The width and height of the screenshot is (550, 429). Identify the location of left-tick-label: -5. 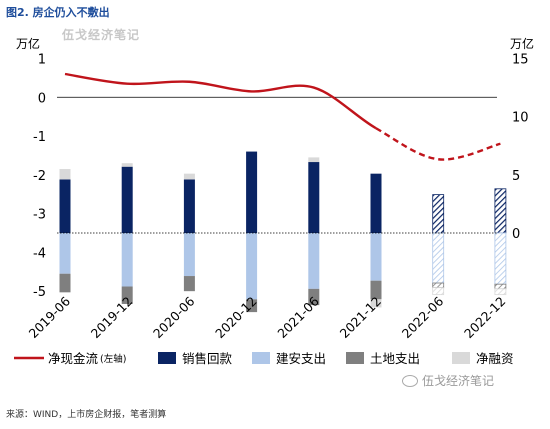
(39, 292).